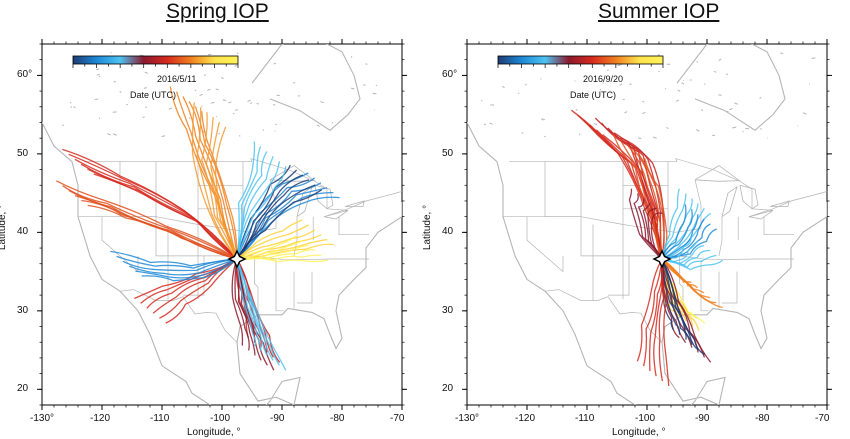  What do you see at coordinates (100, 418) in the screenshot?
I see `x-tick-label: -120` at bounding box center [100, 418].